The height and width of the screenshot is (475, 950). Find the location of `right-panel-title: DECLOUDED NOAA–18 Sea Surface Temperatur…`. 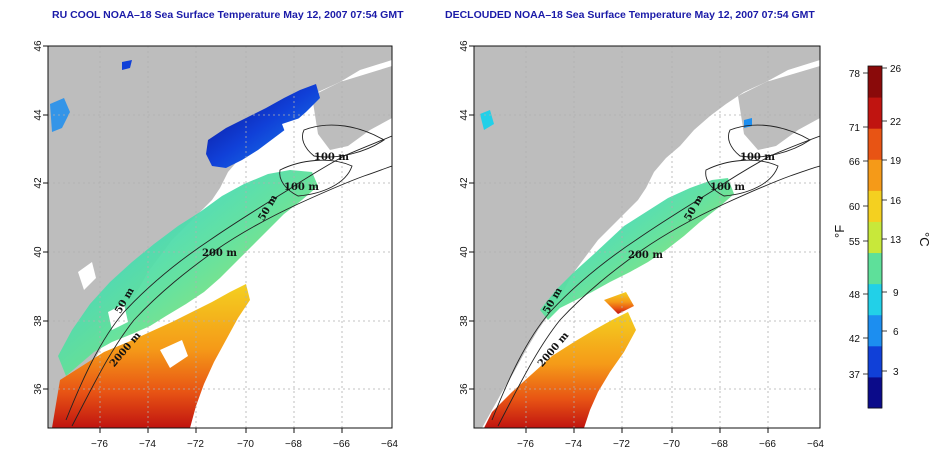

right-panel-title: DECLOUDED NOAA–18 Sea Surface Temperatur… is located at coordinates (630, 15).